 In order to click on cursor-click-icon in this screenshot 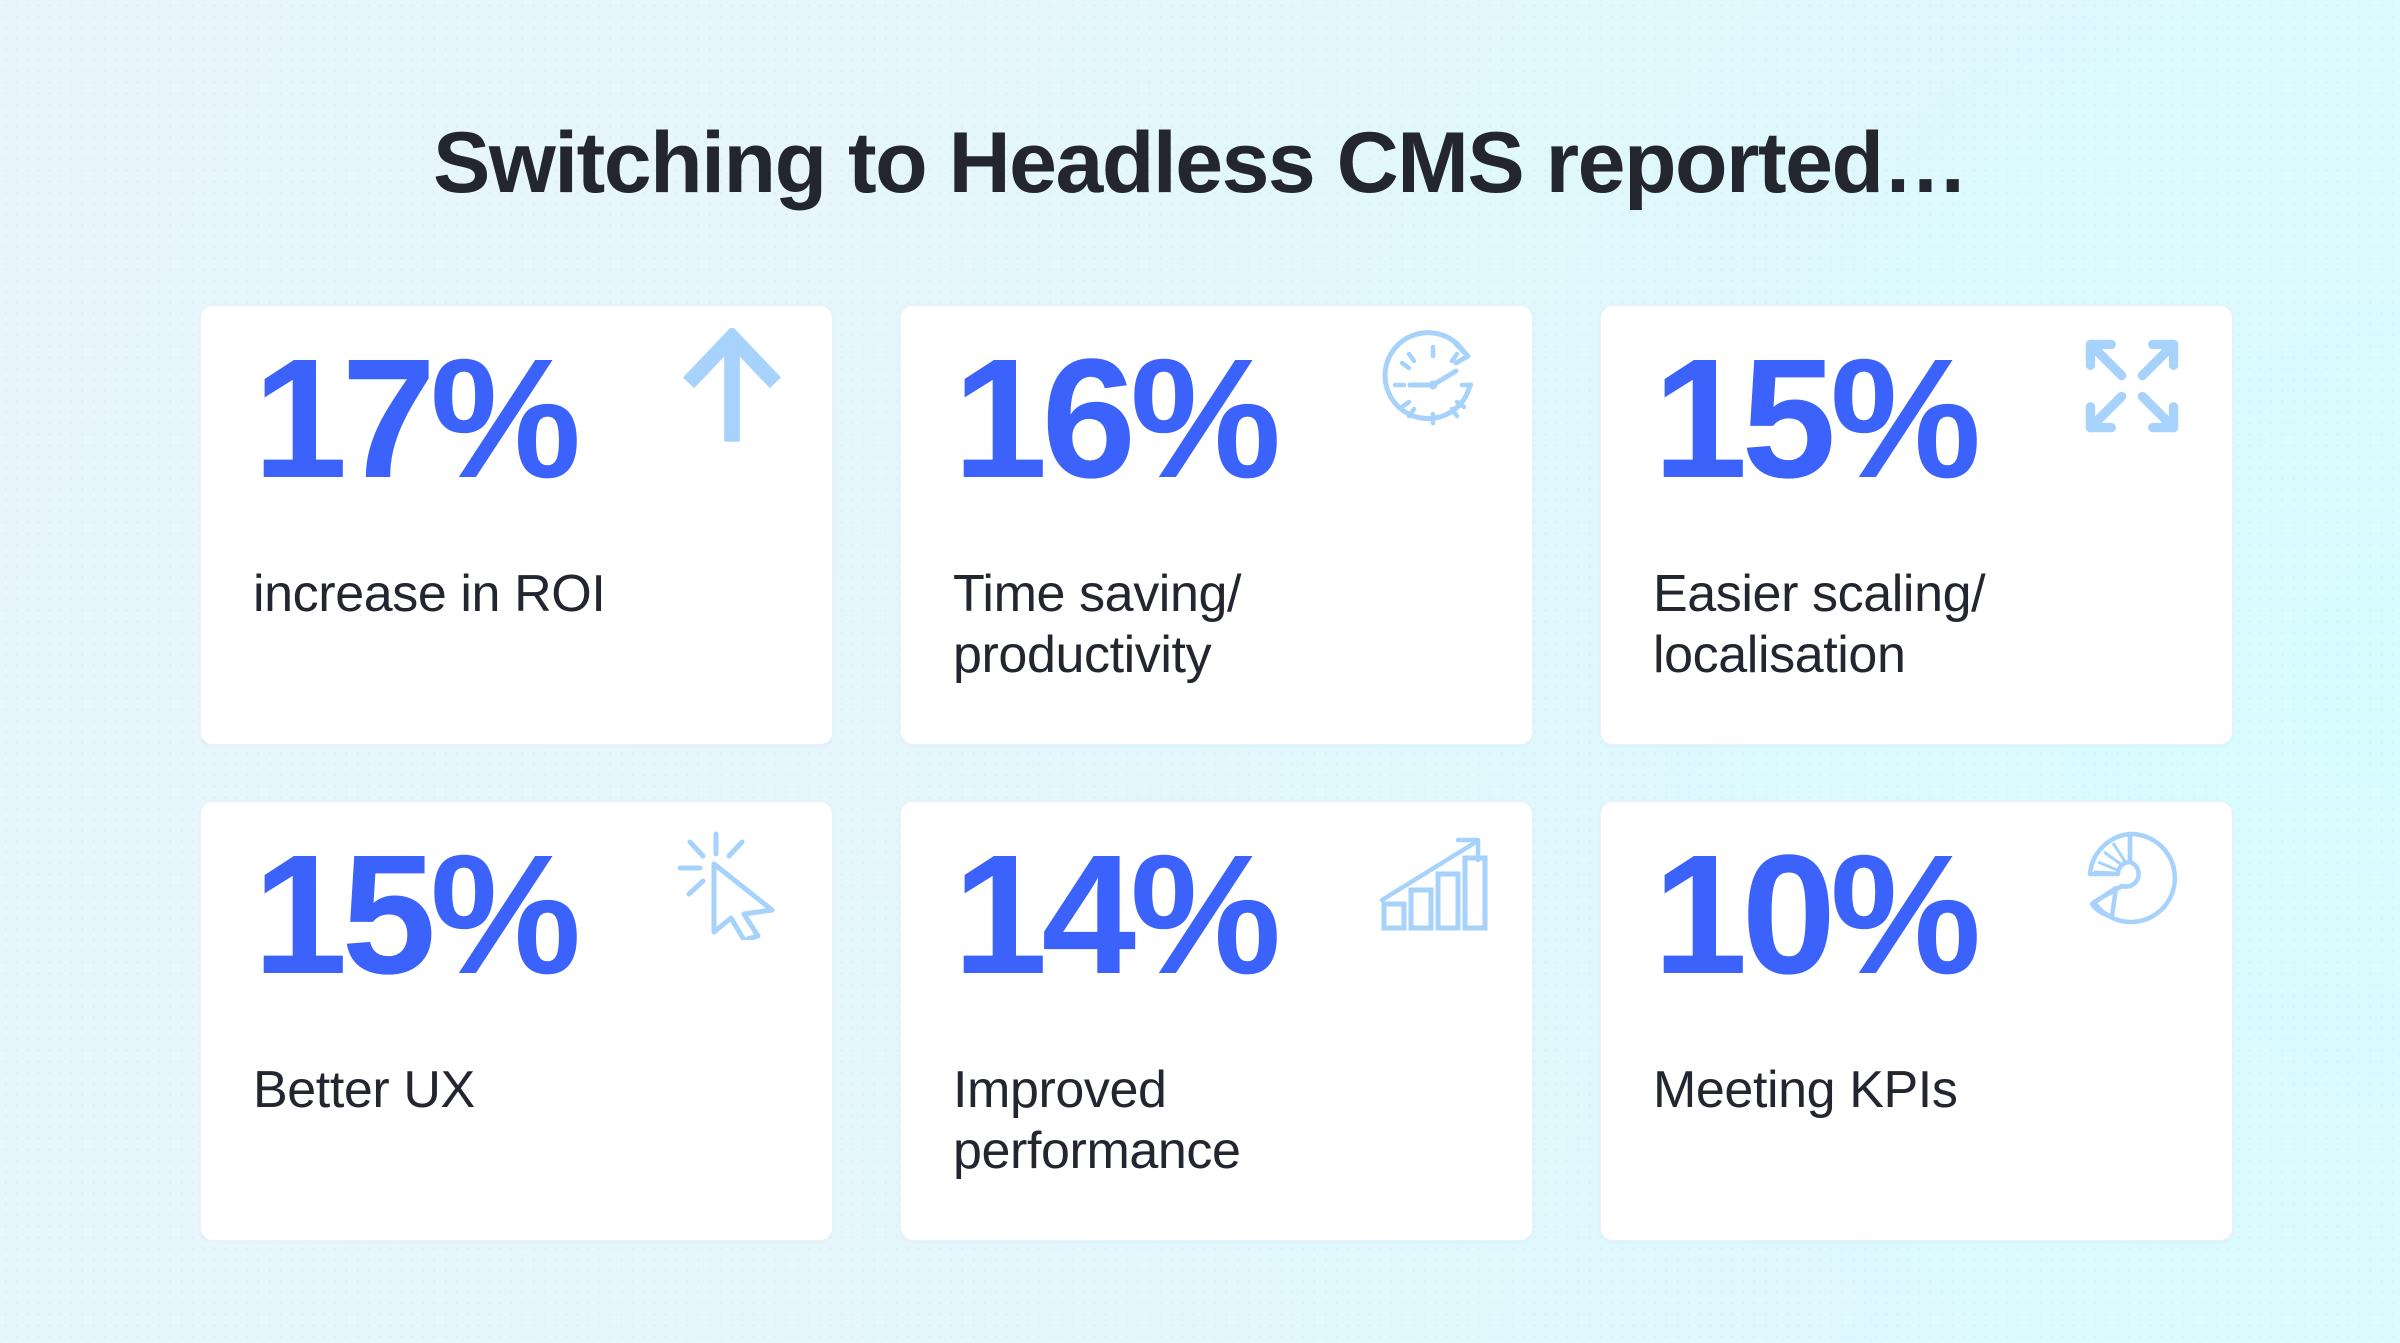, I will do `click(729, 884)`.